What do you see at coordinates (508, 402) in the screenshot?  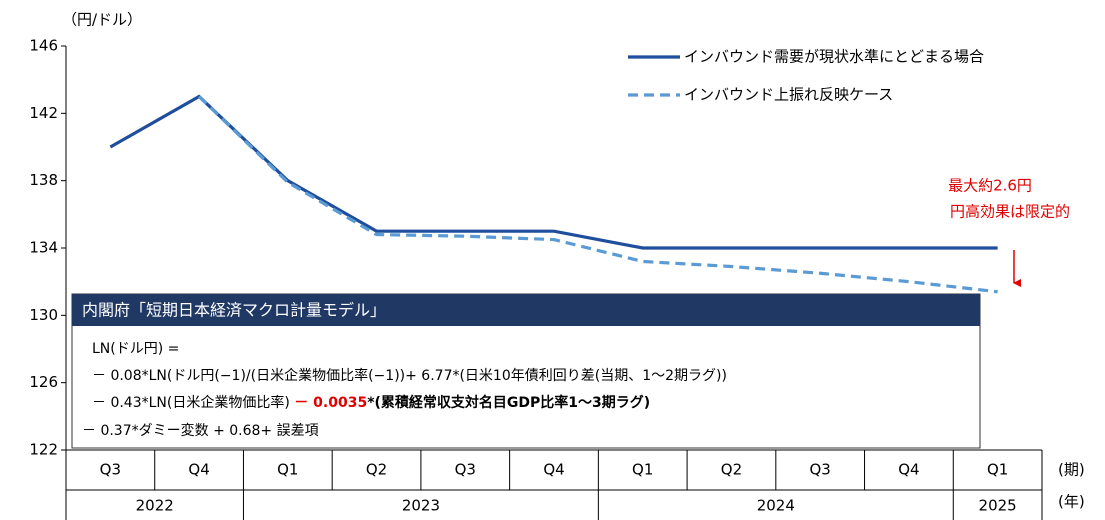 I see `eq-term: *(累積経常収支対名目GDP比率1～3期ラグ)` at bounding box center [508, 402].